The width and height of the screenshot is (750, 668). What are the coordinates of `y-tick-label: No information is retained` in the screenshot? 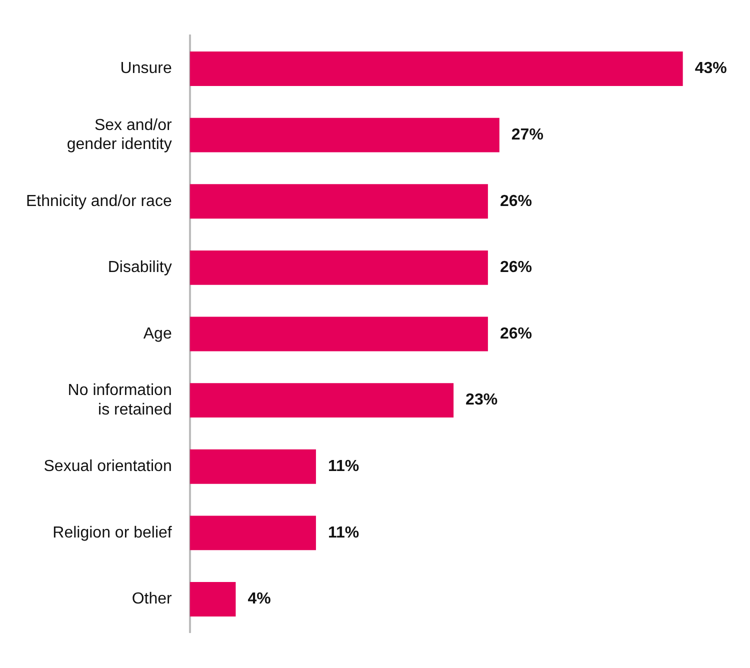 It's located at (120, 400).